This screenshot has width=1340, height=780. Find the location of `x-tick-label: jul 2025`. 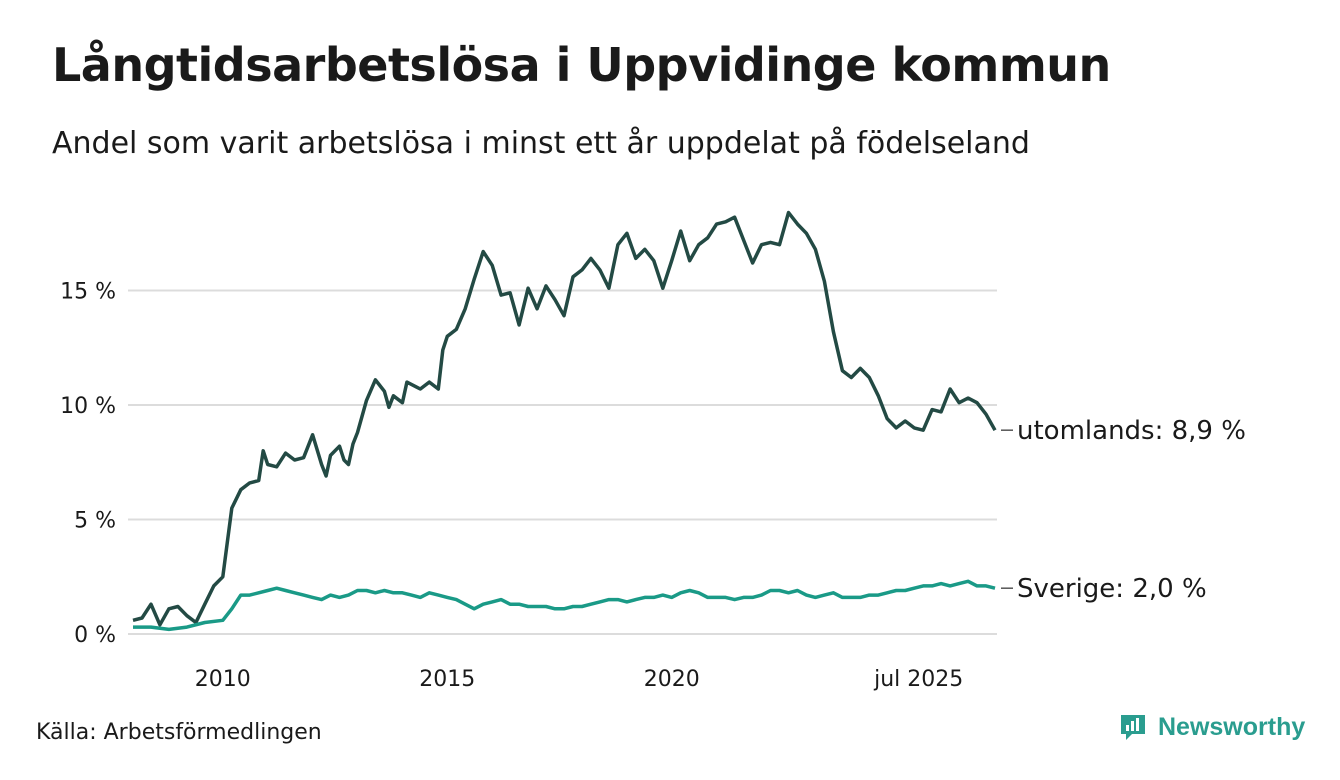

x-tick-label: jul 2025 is located at coordinates (918, 679).